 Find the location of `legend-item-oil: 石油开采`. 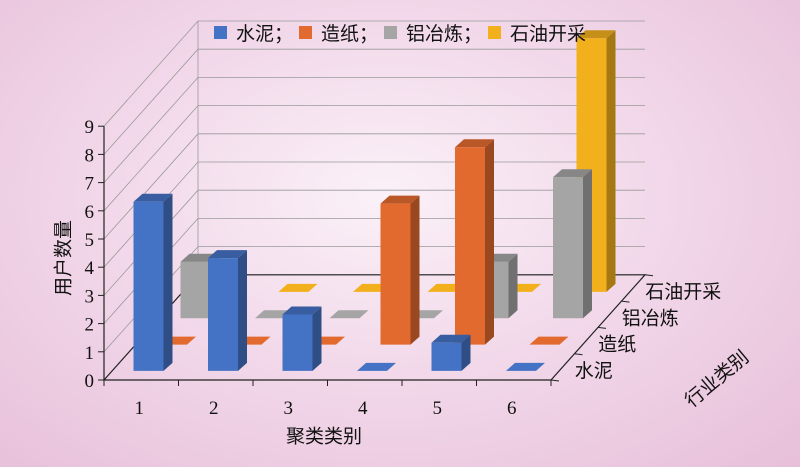

legend-item-oil: 石油开采 is located at coordinates (537, 32).